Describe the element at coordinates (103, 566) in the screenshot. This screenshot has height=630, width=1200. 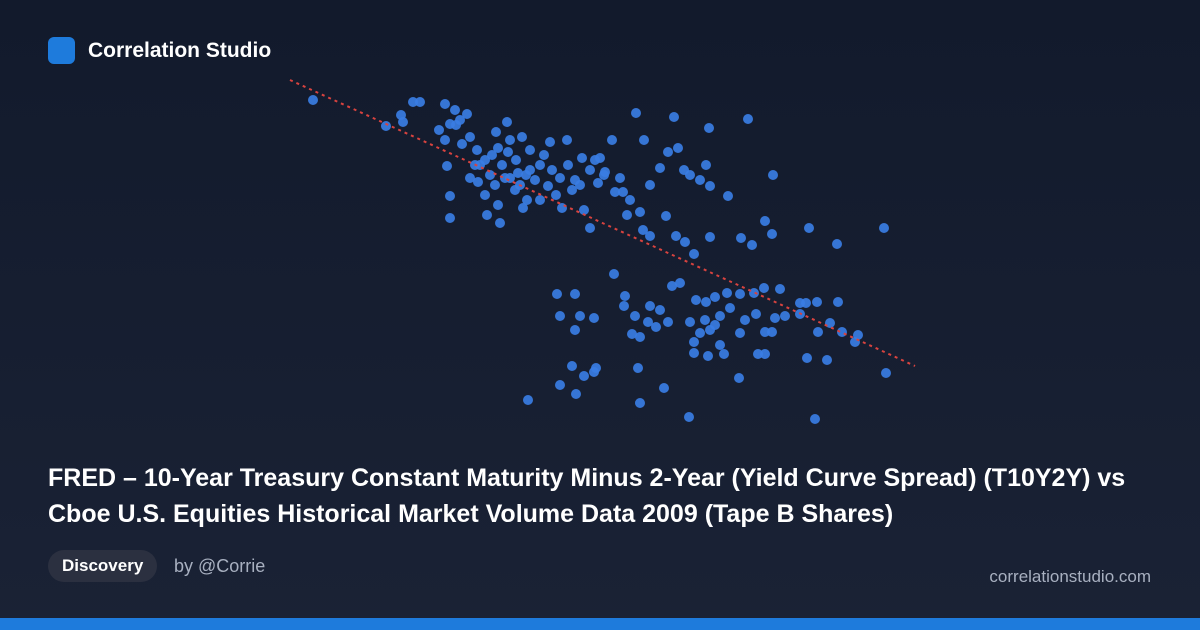
I see `category-tag: Discovery` at that location.